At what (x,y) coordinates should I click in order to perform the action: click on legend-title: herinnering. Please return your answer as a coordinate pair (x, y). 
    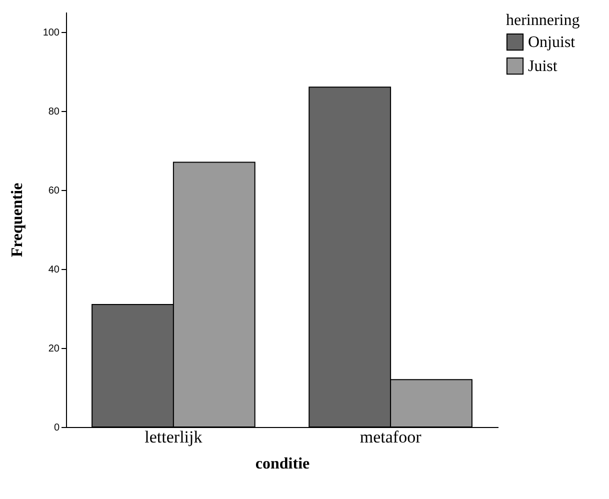
    Looking at the image, I should click on (543, 20).